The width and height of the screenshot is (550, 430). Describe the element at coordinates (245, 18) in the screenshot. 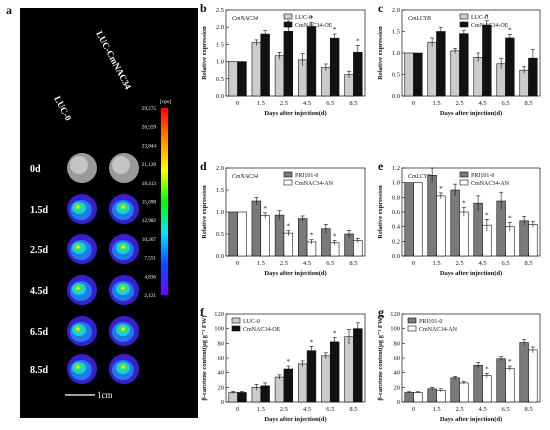

I see `gene-name: CmNAC34` at that location.